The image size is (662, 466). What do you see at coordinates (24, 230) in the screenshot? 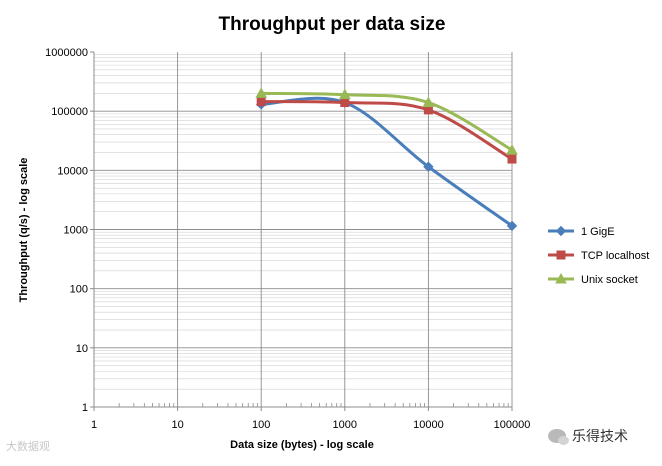
I see `y-axis-label: Throughput (q/s) - log scale` at bounding box center [24, 230].